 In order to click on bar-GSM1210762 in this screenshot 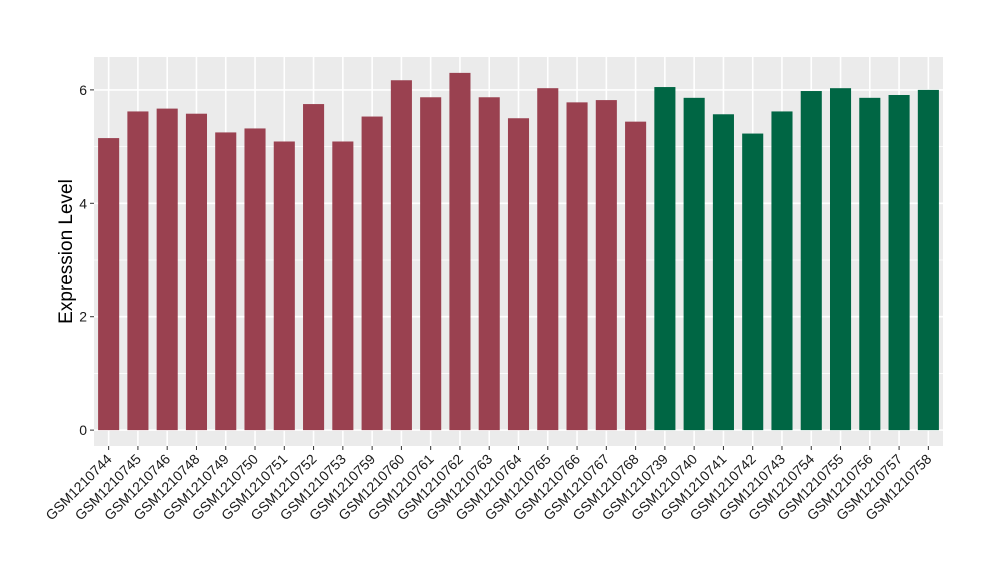, I will do `click(460, 251)`.